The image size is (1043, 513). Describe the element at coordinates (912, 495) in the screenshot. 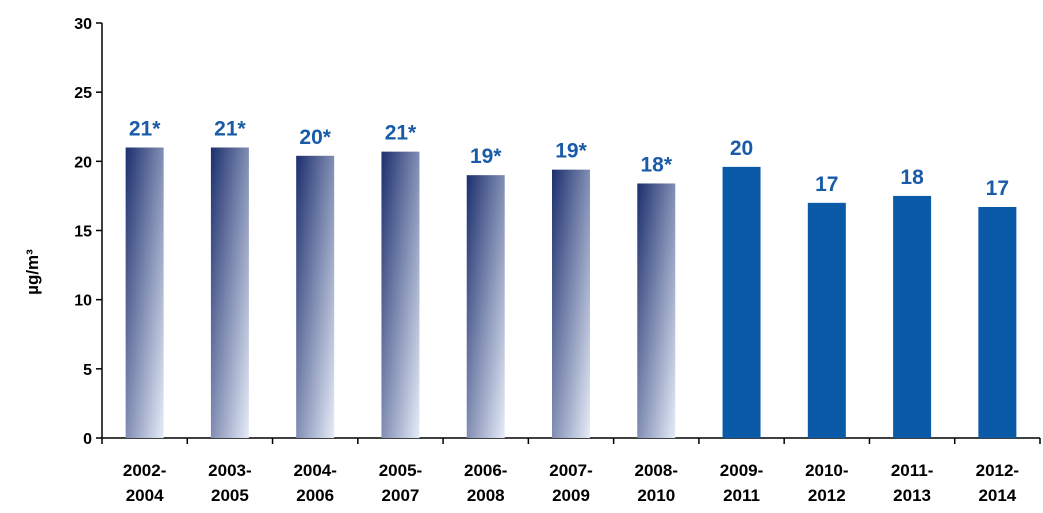

I see `x-tick-label: 2013` at that location.